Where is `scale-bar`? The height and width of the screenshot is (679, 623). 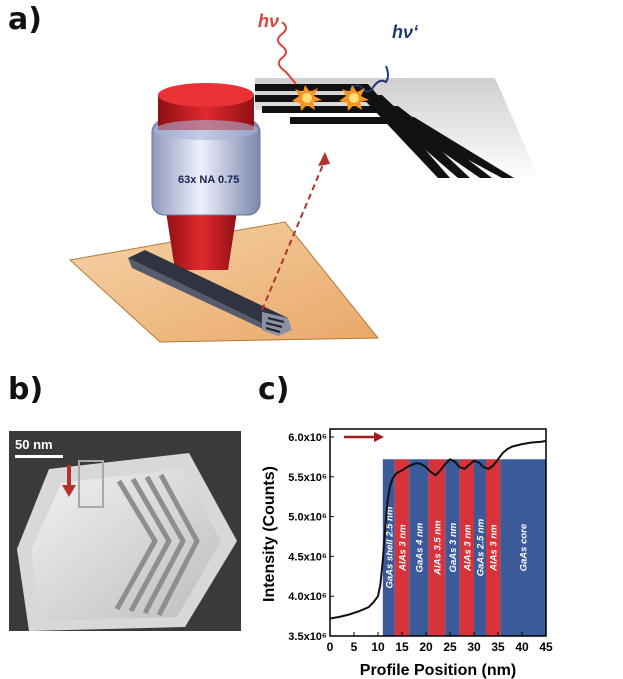
scale-bar is located at coordinates (39, 456).